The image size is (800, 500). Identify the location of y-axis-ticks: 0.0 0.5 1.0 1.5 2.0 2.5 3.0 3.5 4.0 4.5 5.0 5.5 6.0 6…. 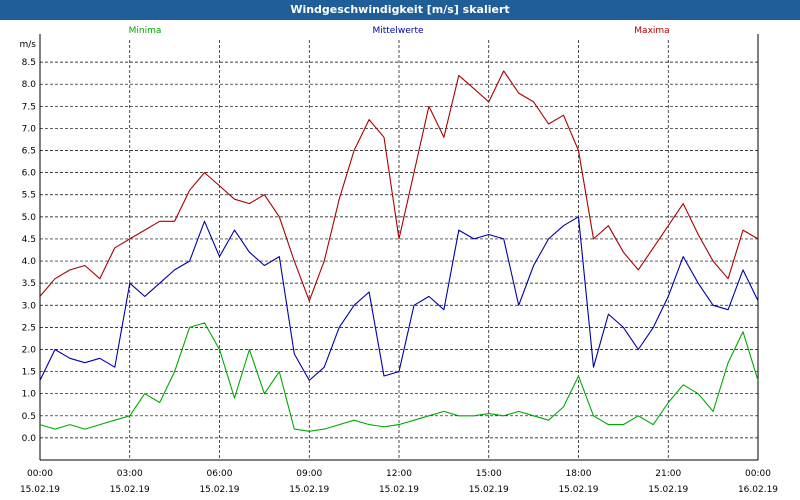
(29, 251).